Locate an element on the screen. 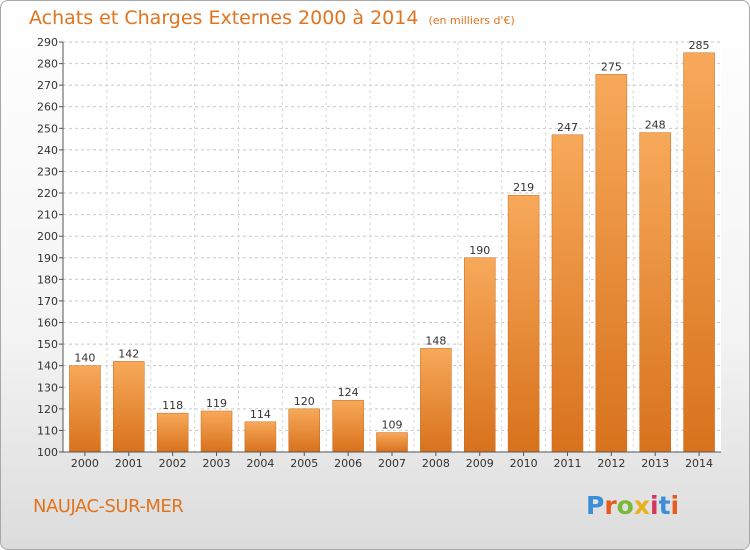  y-tick-label: 180 is located at coordinates (47, 279).